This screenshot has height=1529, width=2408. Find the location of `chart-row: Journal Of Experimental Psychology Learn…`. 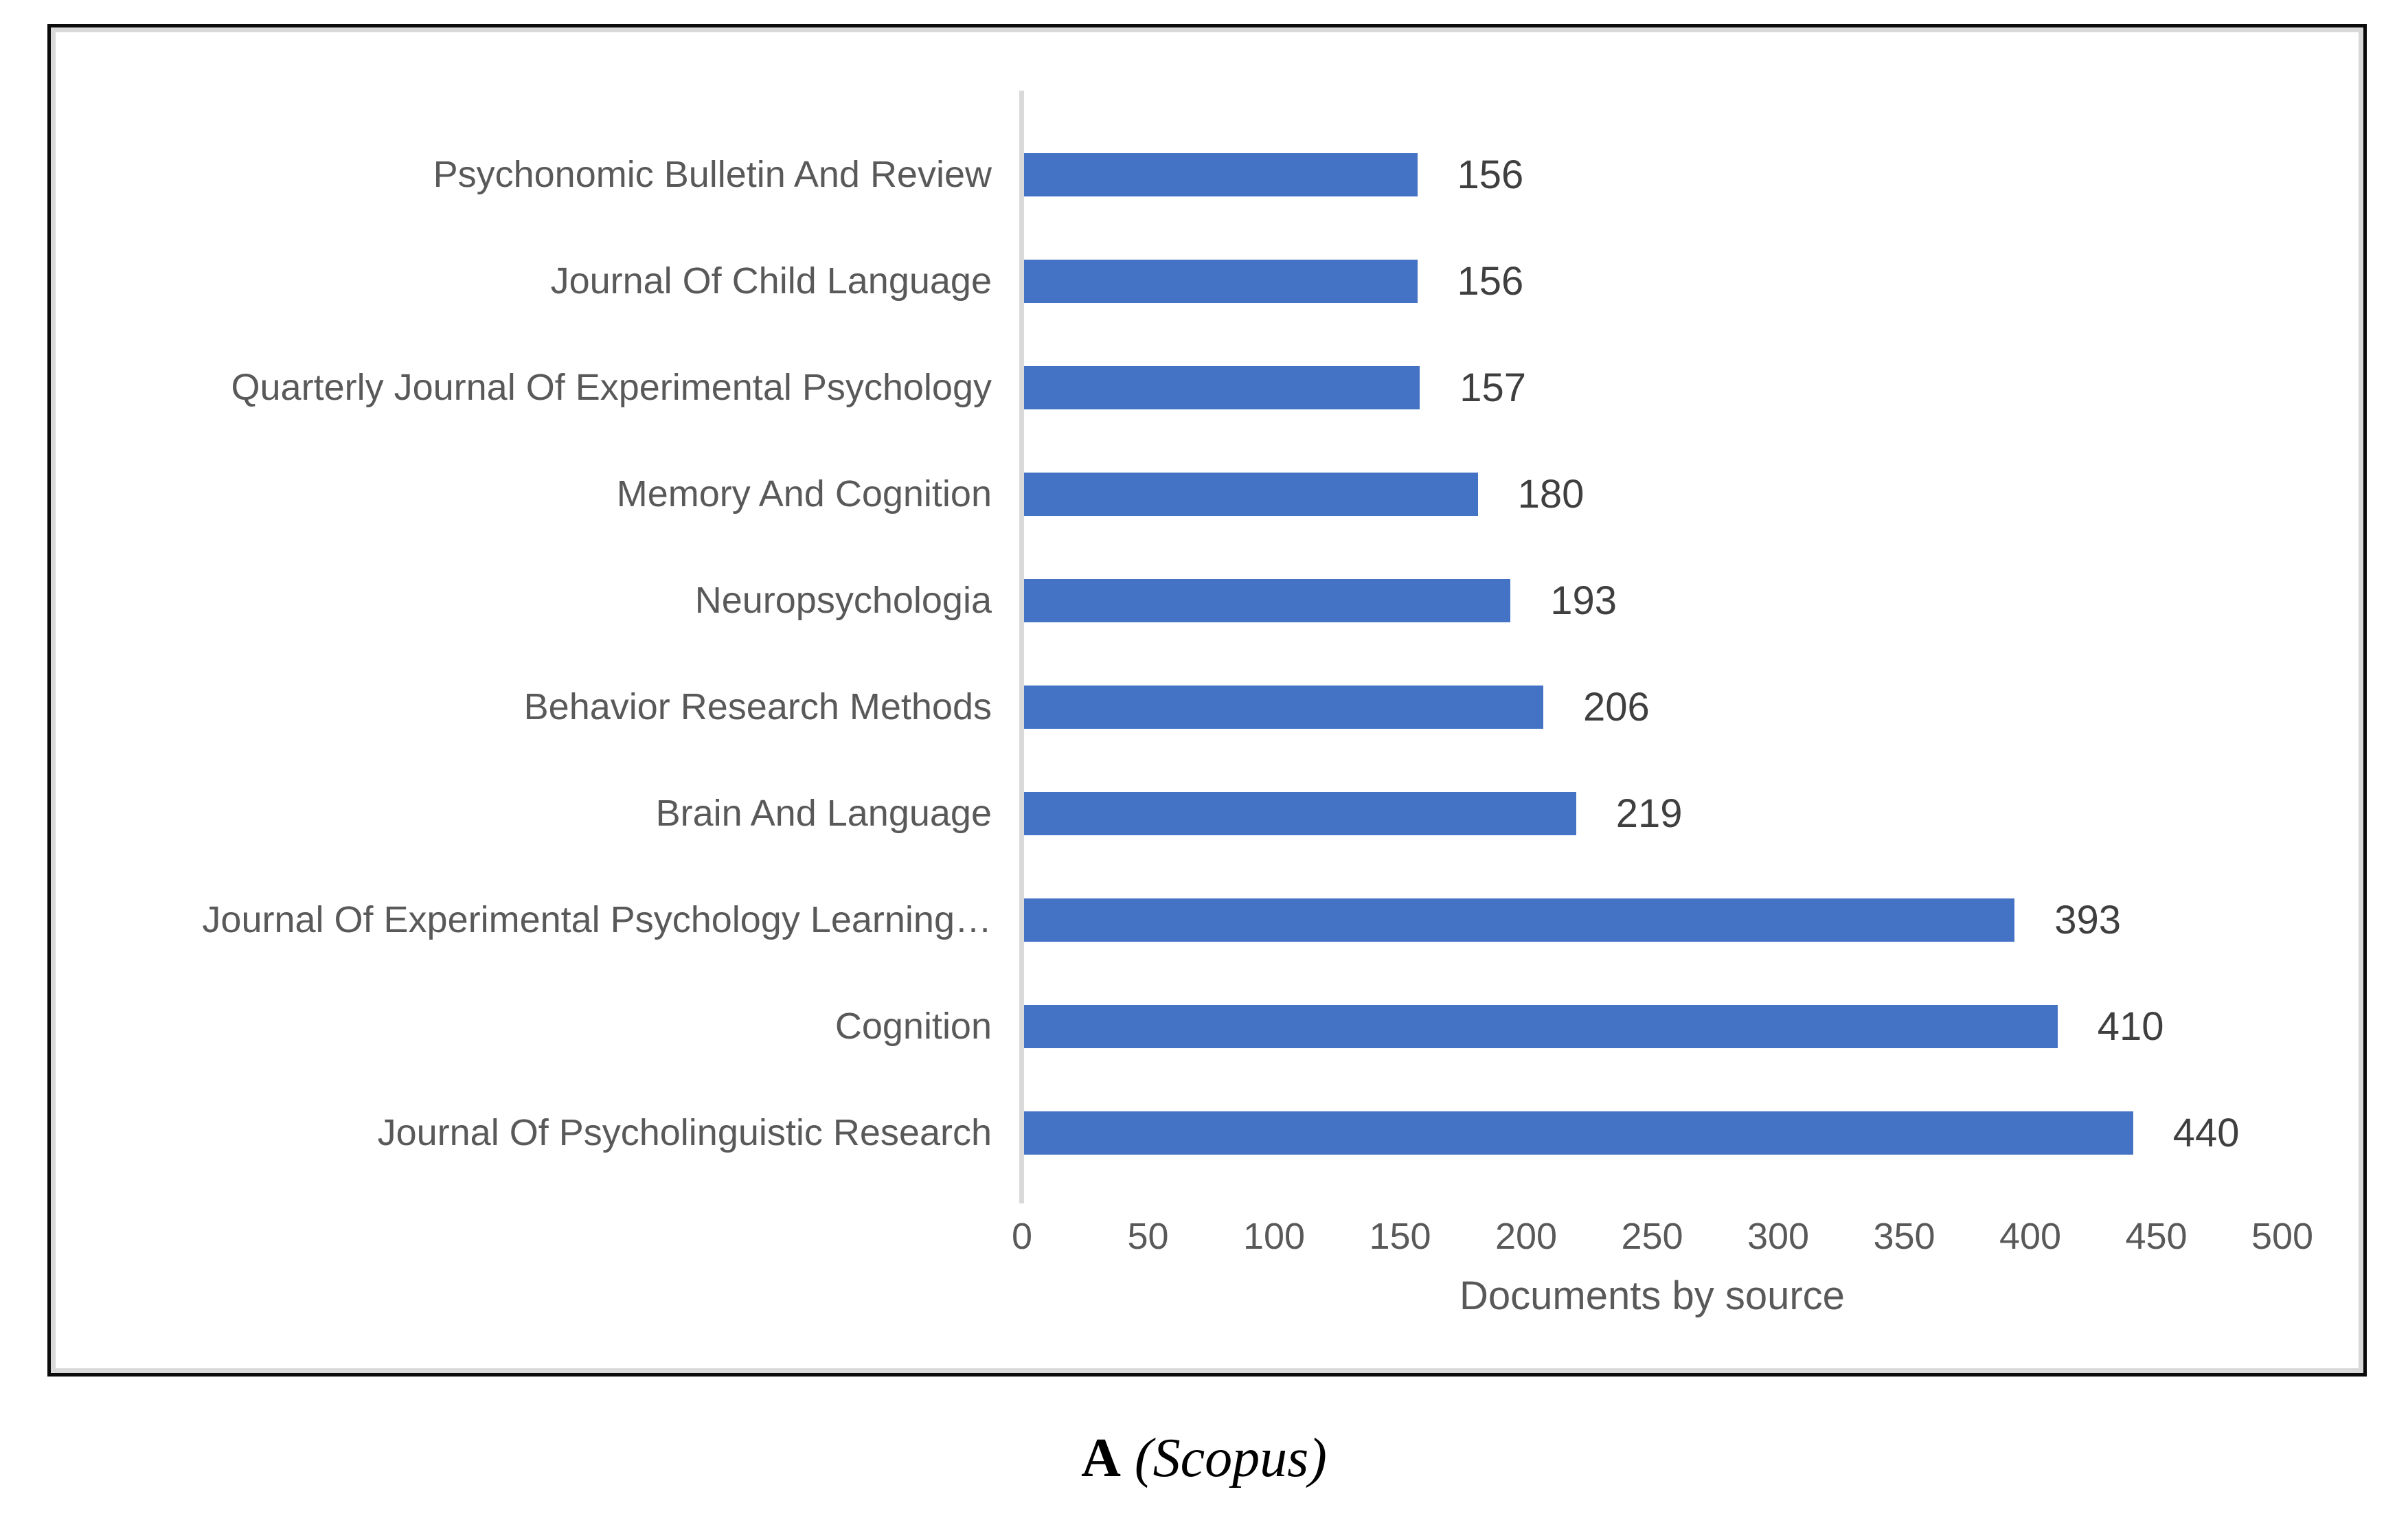

chart-row: Journal Of Experimental Psychology Learn… is located at coordinates (1207, 920).